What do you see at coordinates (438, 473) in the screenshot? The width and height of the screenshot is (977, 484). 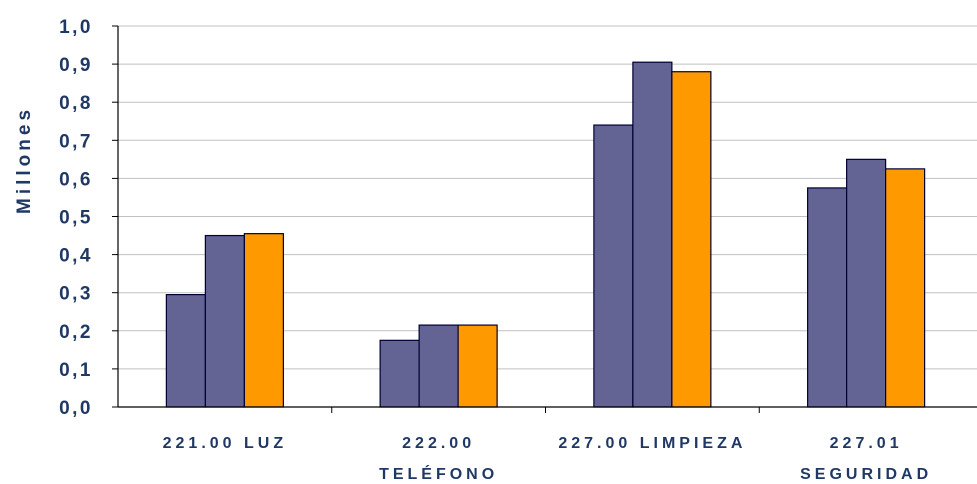 I see `x-category-label: TELÉFONO` at bounding box center [438, 473].